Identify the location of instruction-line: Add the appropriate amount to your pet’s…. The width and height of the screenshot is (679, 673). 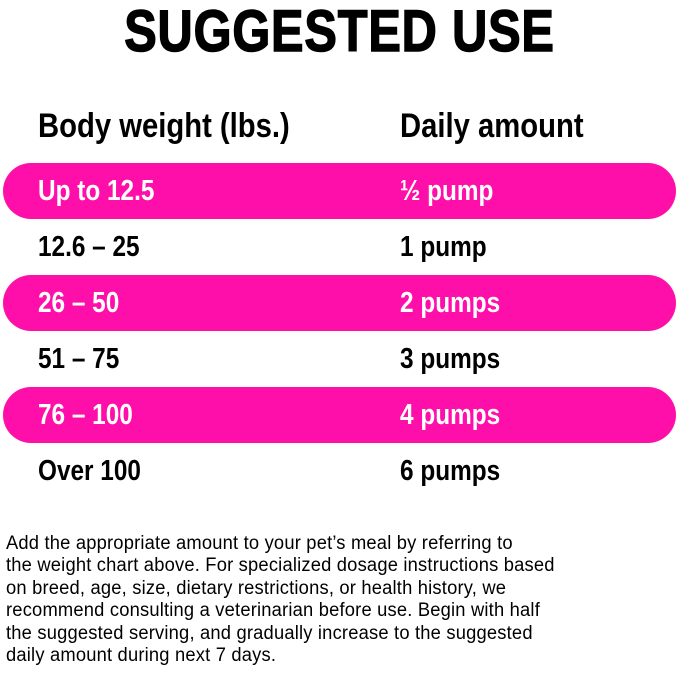
(259, 543).